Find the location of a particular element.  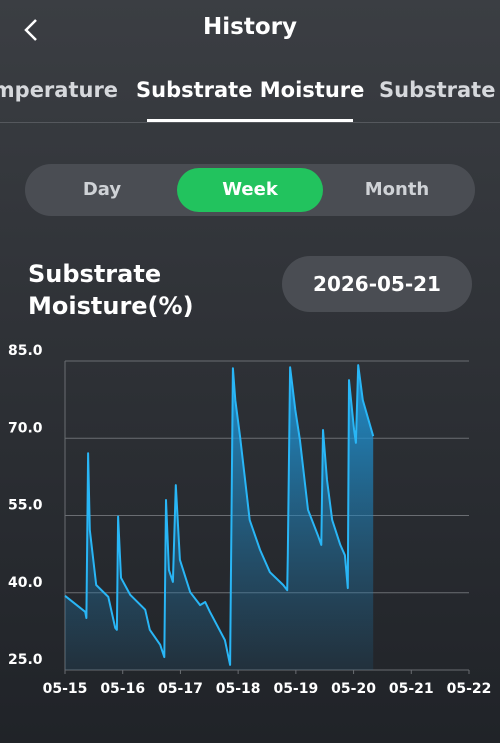

date-picker: 2026-05-21 is located at coordinates (377, 284).